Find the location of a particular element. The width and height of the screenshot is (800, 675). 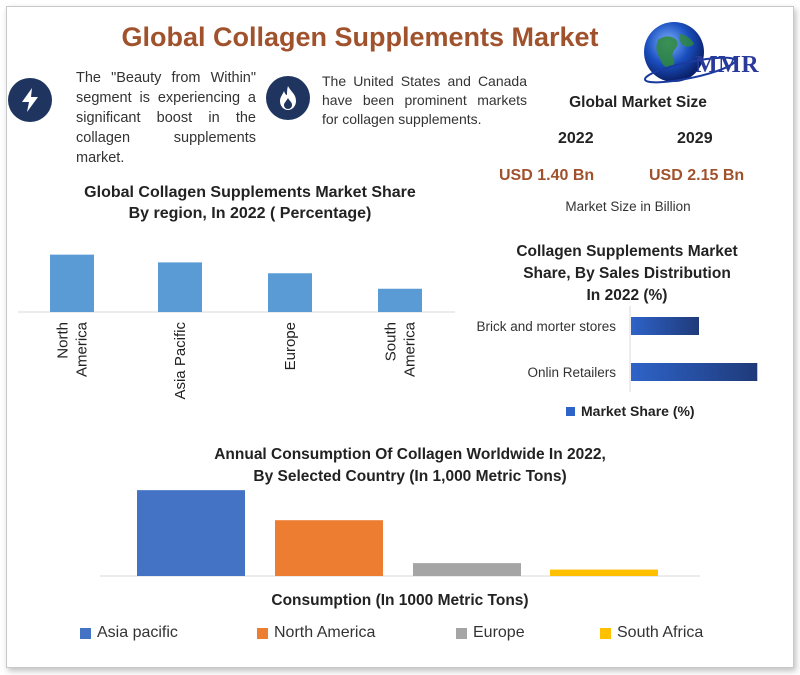

market-size-note: Market Size in Billion is located at coordinates (628, 206).